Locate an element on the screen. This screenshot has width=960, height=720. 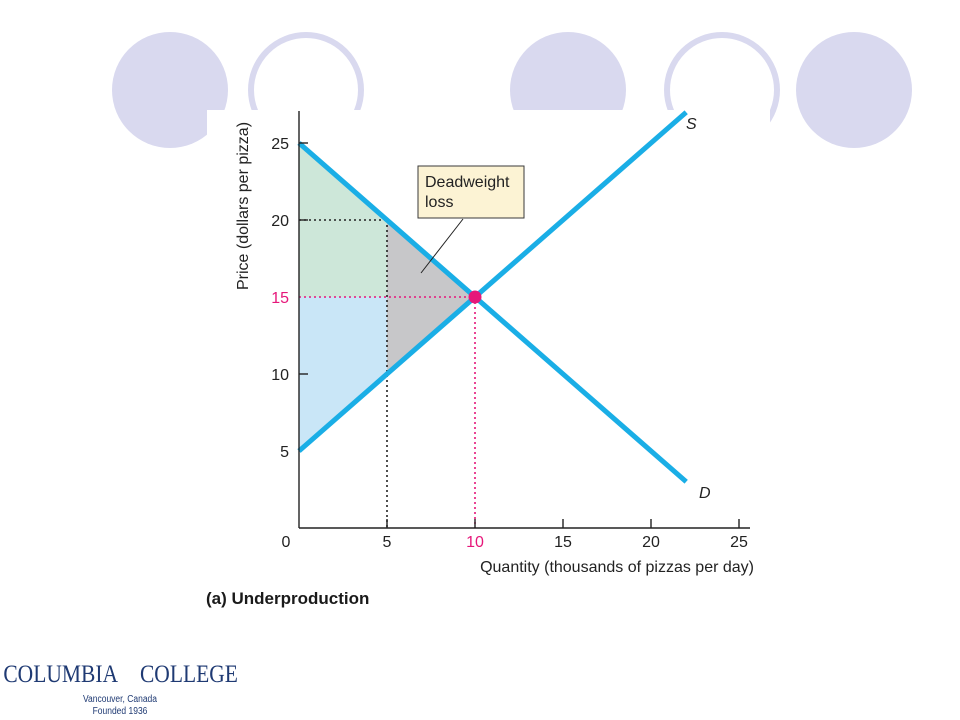
supply-curve-label: S is located at coordinates (691, 124).